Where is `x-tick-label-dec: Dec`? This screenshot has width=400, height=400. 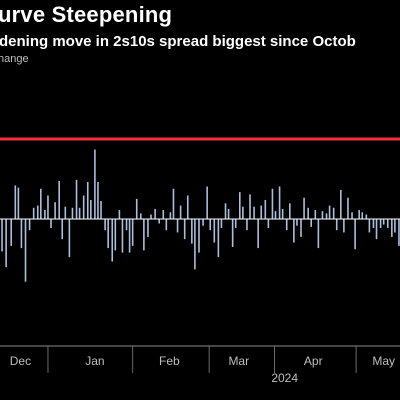 x-tick-label-dec: Dec is located at coordinates (20, 361).